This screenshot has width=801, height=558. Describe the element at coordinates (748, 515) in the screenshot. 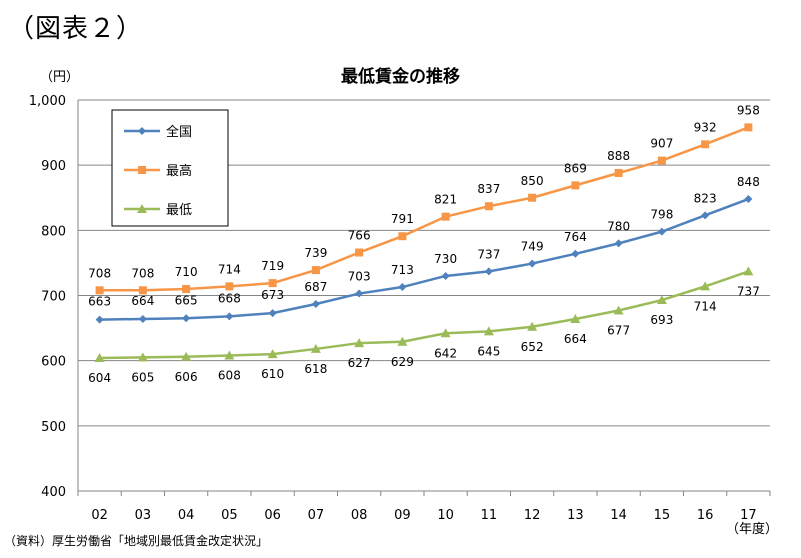

I see `x-tick-label: 17` at that location.